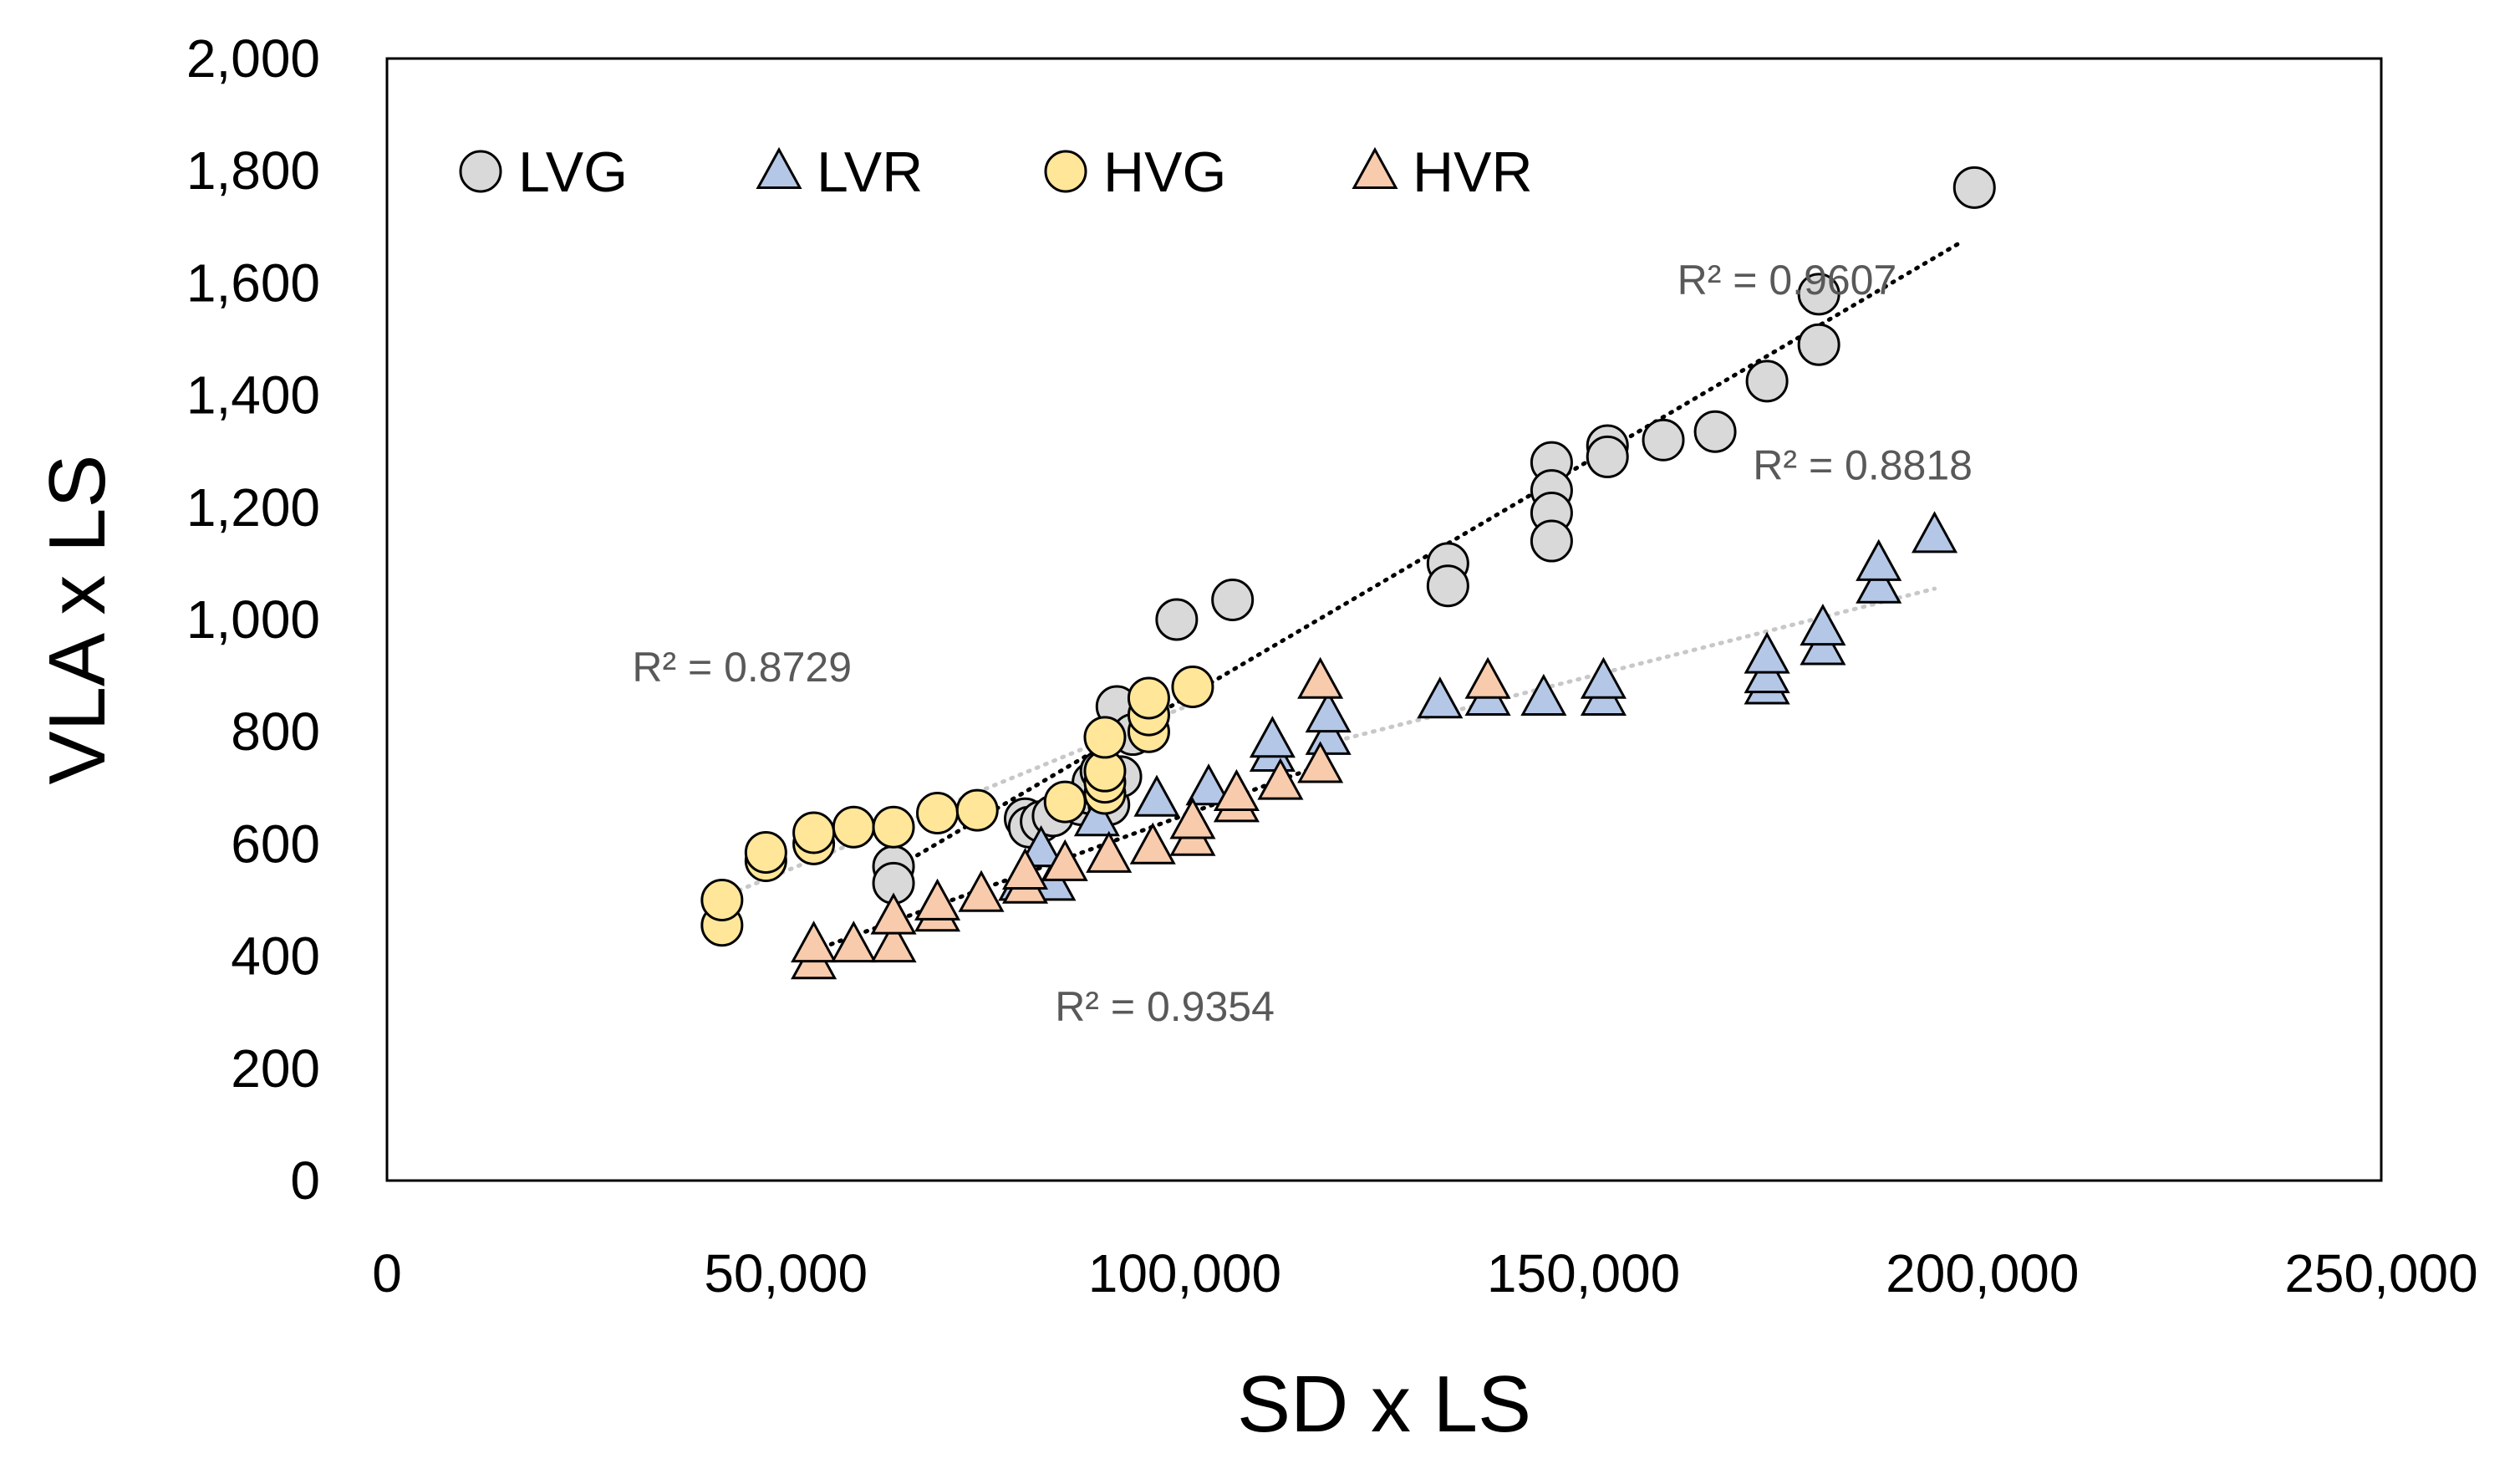 The image size is (2520, 1464). I want to click on x-tick-label: 0, so click(387, 1273).